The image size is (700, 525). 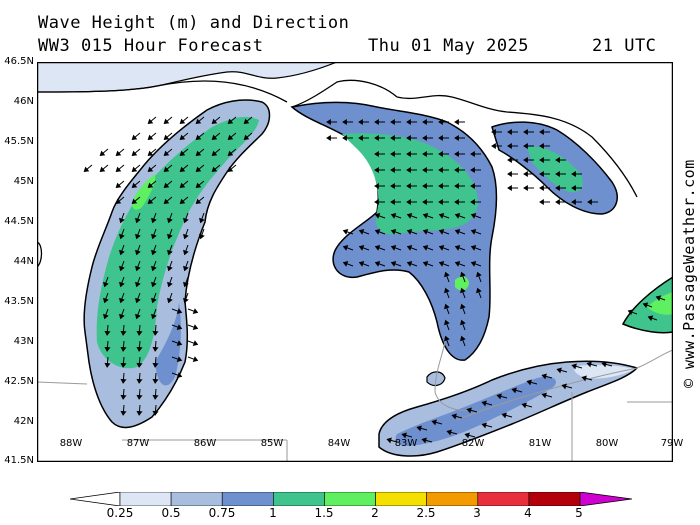 What do you see at coordinates (406, 443) in the screenshot?
I see `lon-label-83w: 83W` at bounding box center [406, 443].